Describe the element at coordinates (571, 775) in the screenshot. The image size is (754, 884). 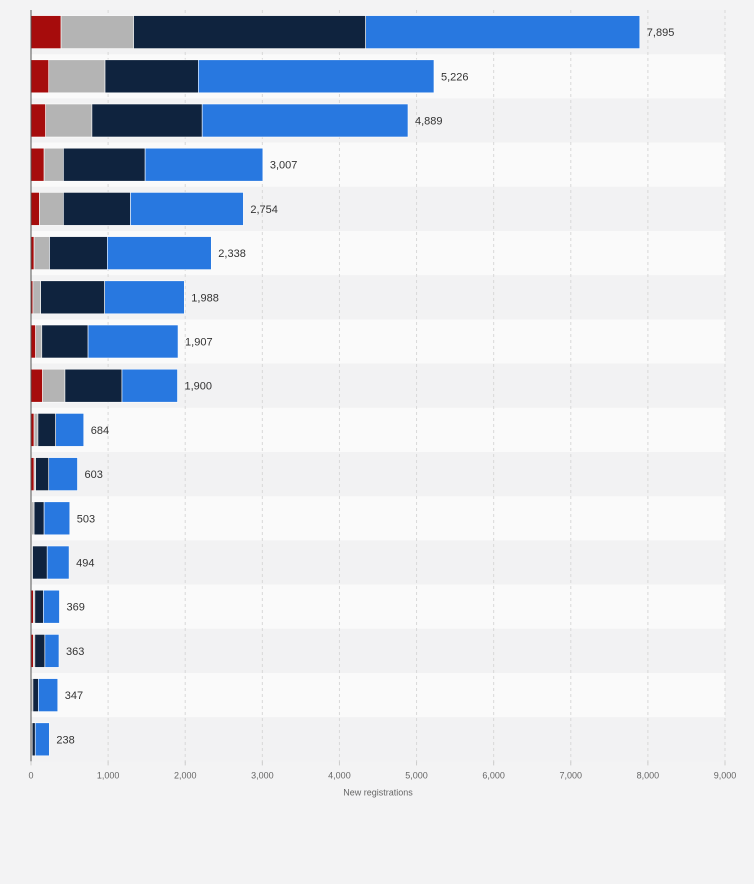
I see `x-tick-label: 7,000` at that location.